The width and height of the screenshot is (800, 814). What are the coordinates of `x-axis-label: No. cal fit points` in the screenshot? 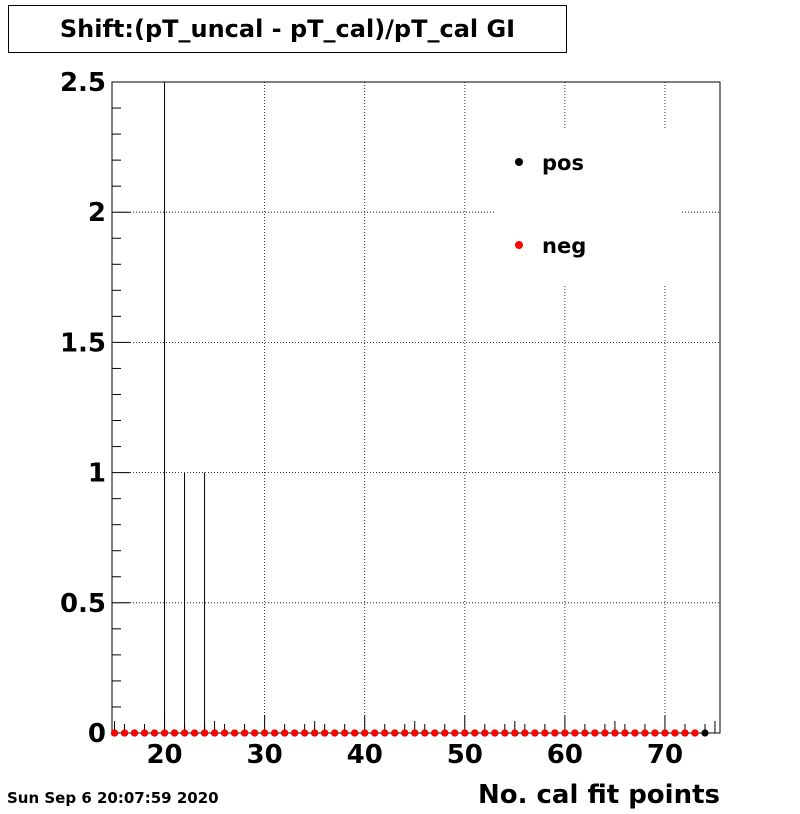 It's located at (598, 795).